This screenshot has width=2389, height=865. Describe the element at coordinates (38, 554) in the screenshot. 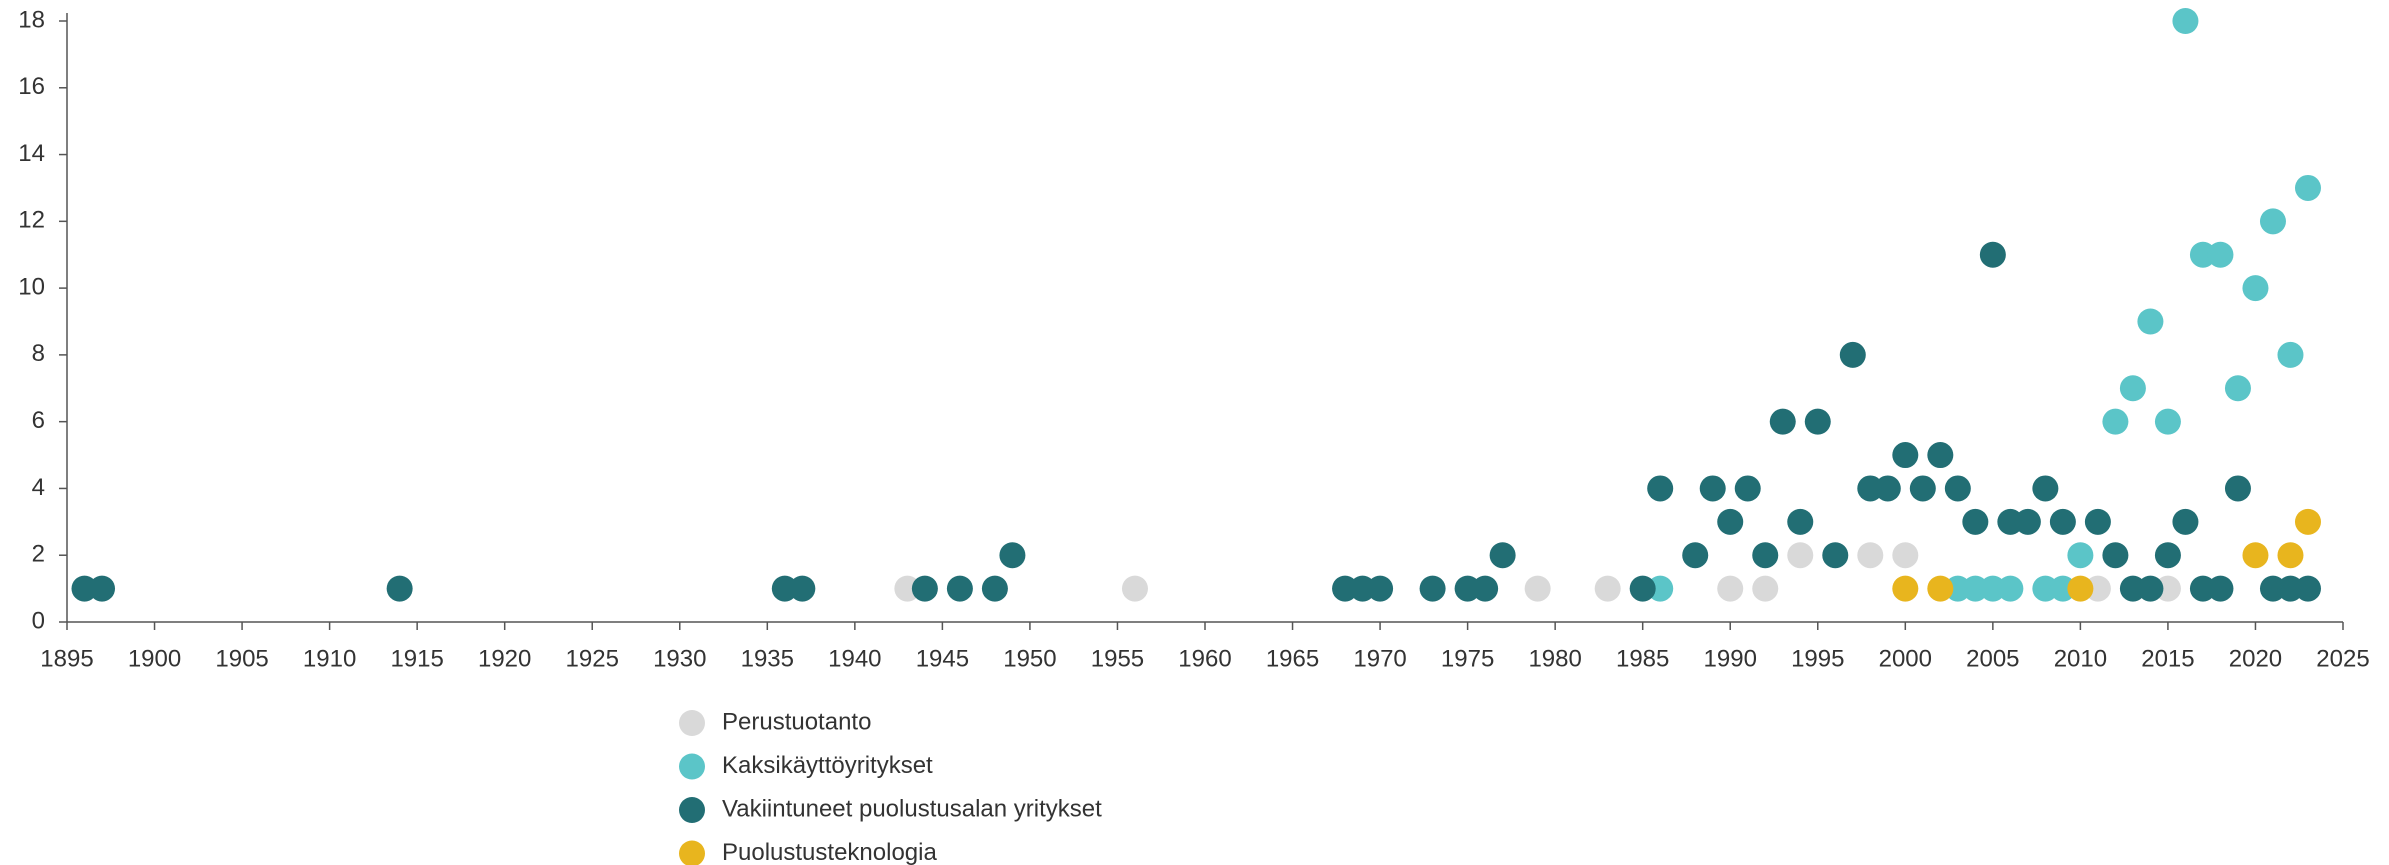

I see `y-tick-label: 2` at that location.